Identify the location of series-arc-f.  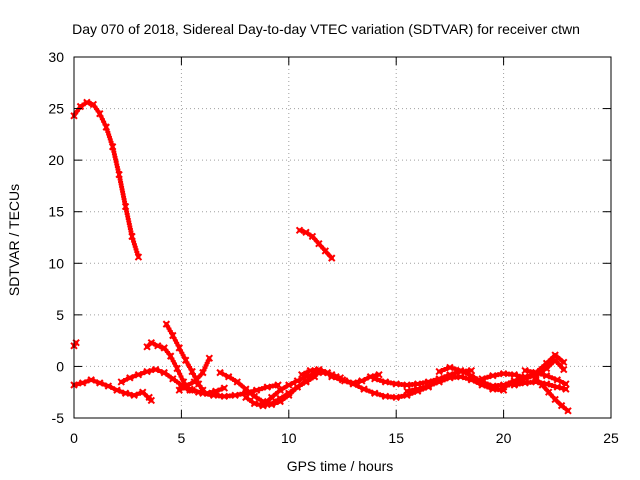
(229, 391).